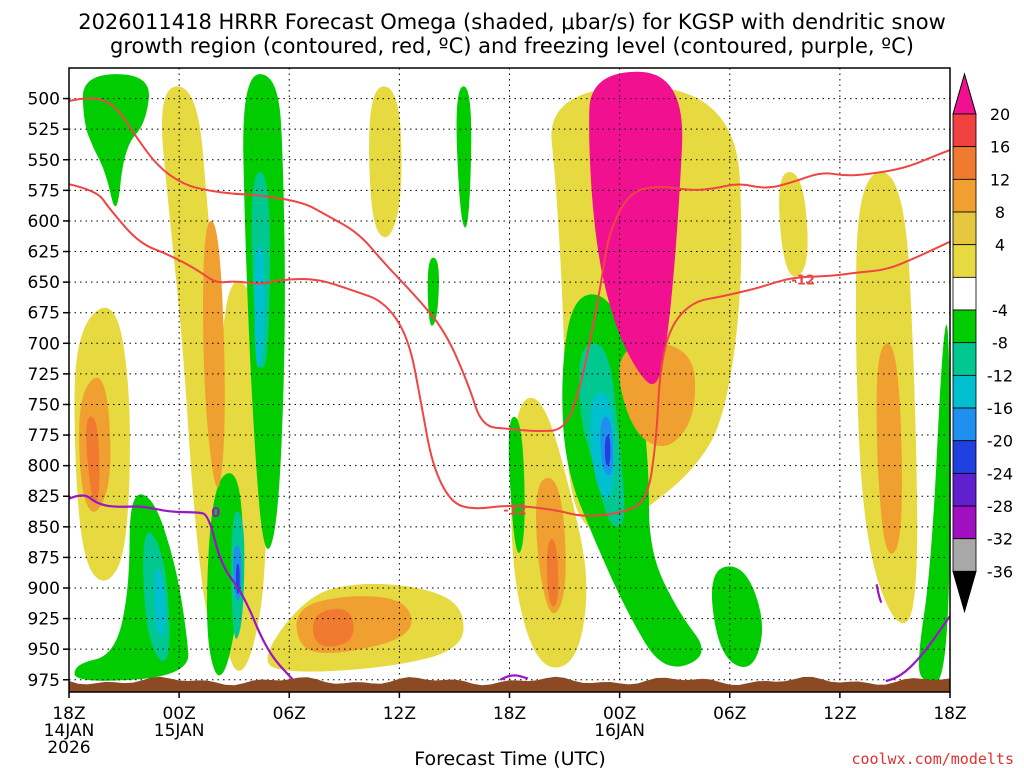  I want to click on y-tick-label-550: 550, so click(44, 161).